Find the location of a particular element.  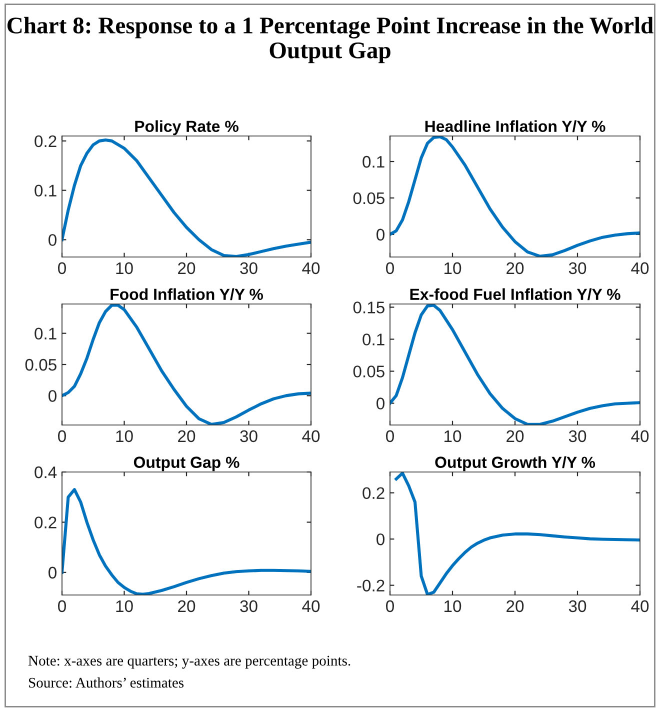

chart-title: Policy Rate % is located at coordinates (186, 128).